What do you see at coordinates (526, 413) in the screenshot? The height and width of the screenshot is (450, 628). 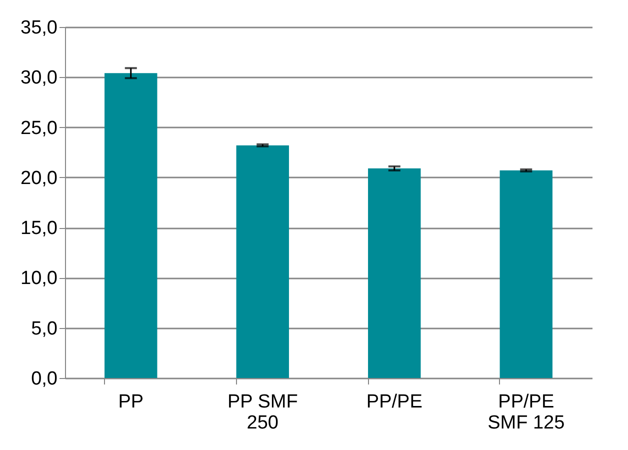 I see `x-tick-label: PP/PE SMF 125` at bounding box center [526, 413].